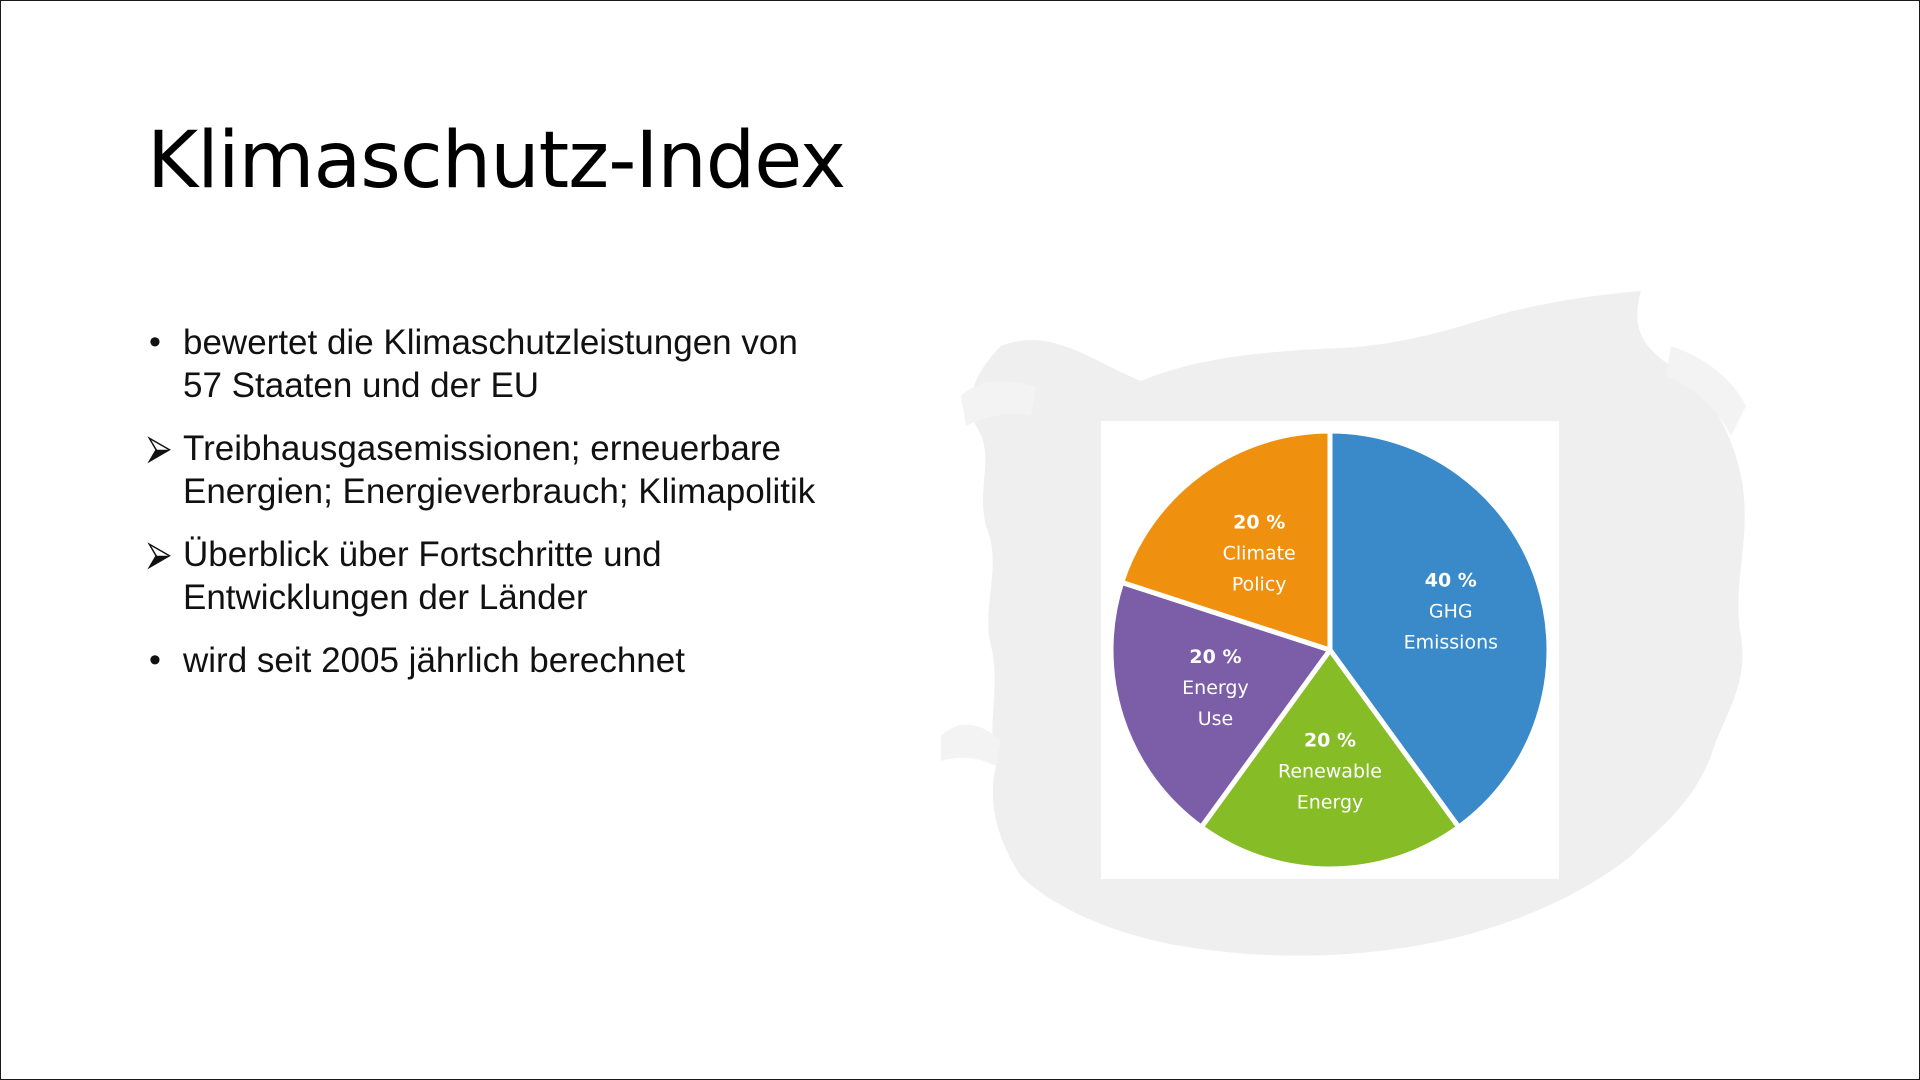 The width and height of the screenshot is (1920, 1080). I want to click on bullet-line: bewertet die Klimaschutzleistungen von, so click(490, 342).